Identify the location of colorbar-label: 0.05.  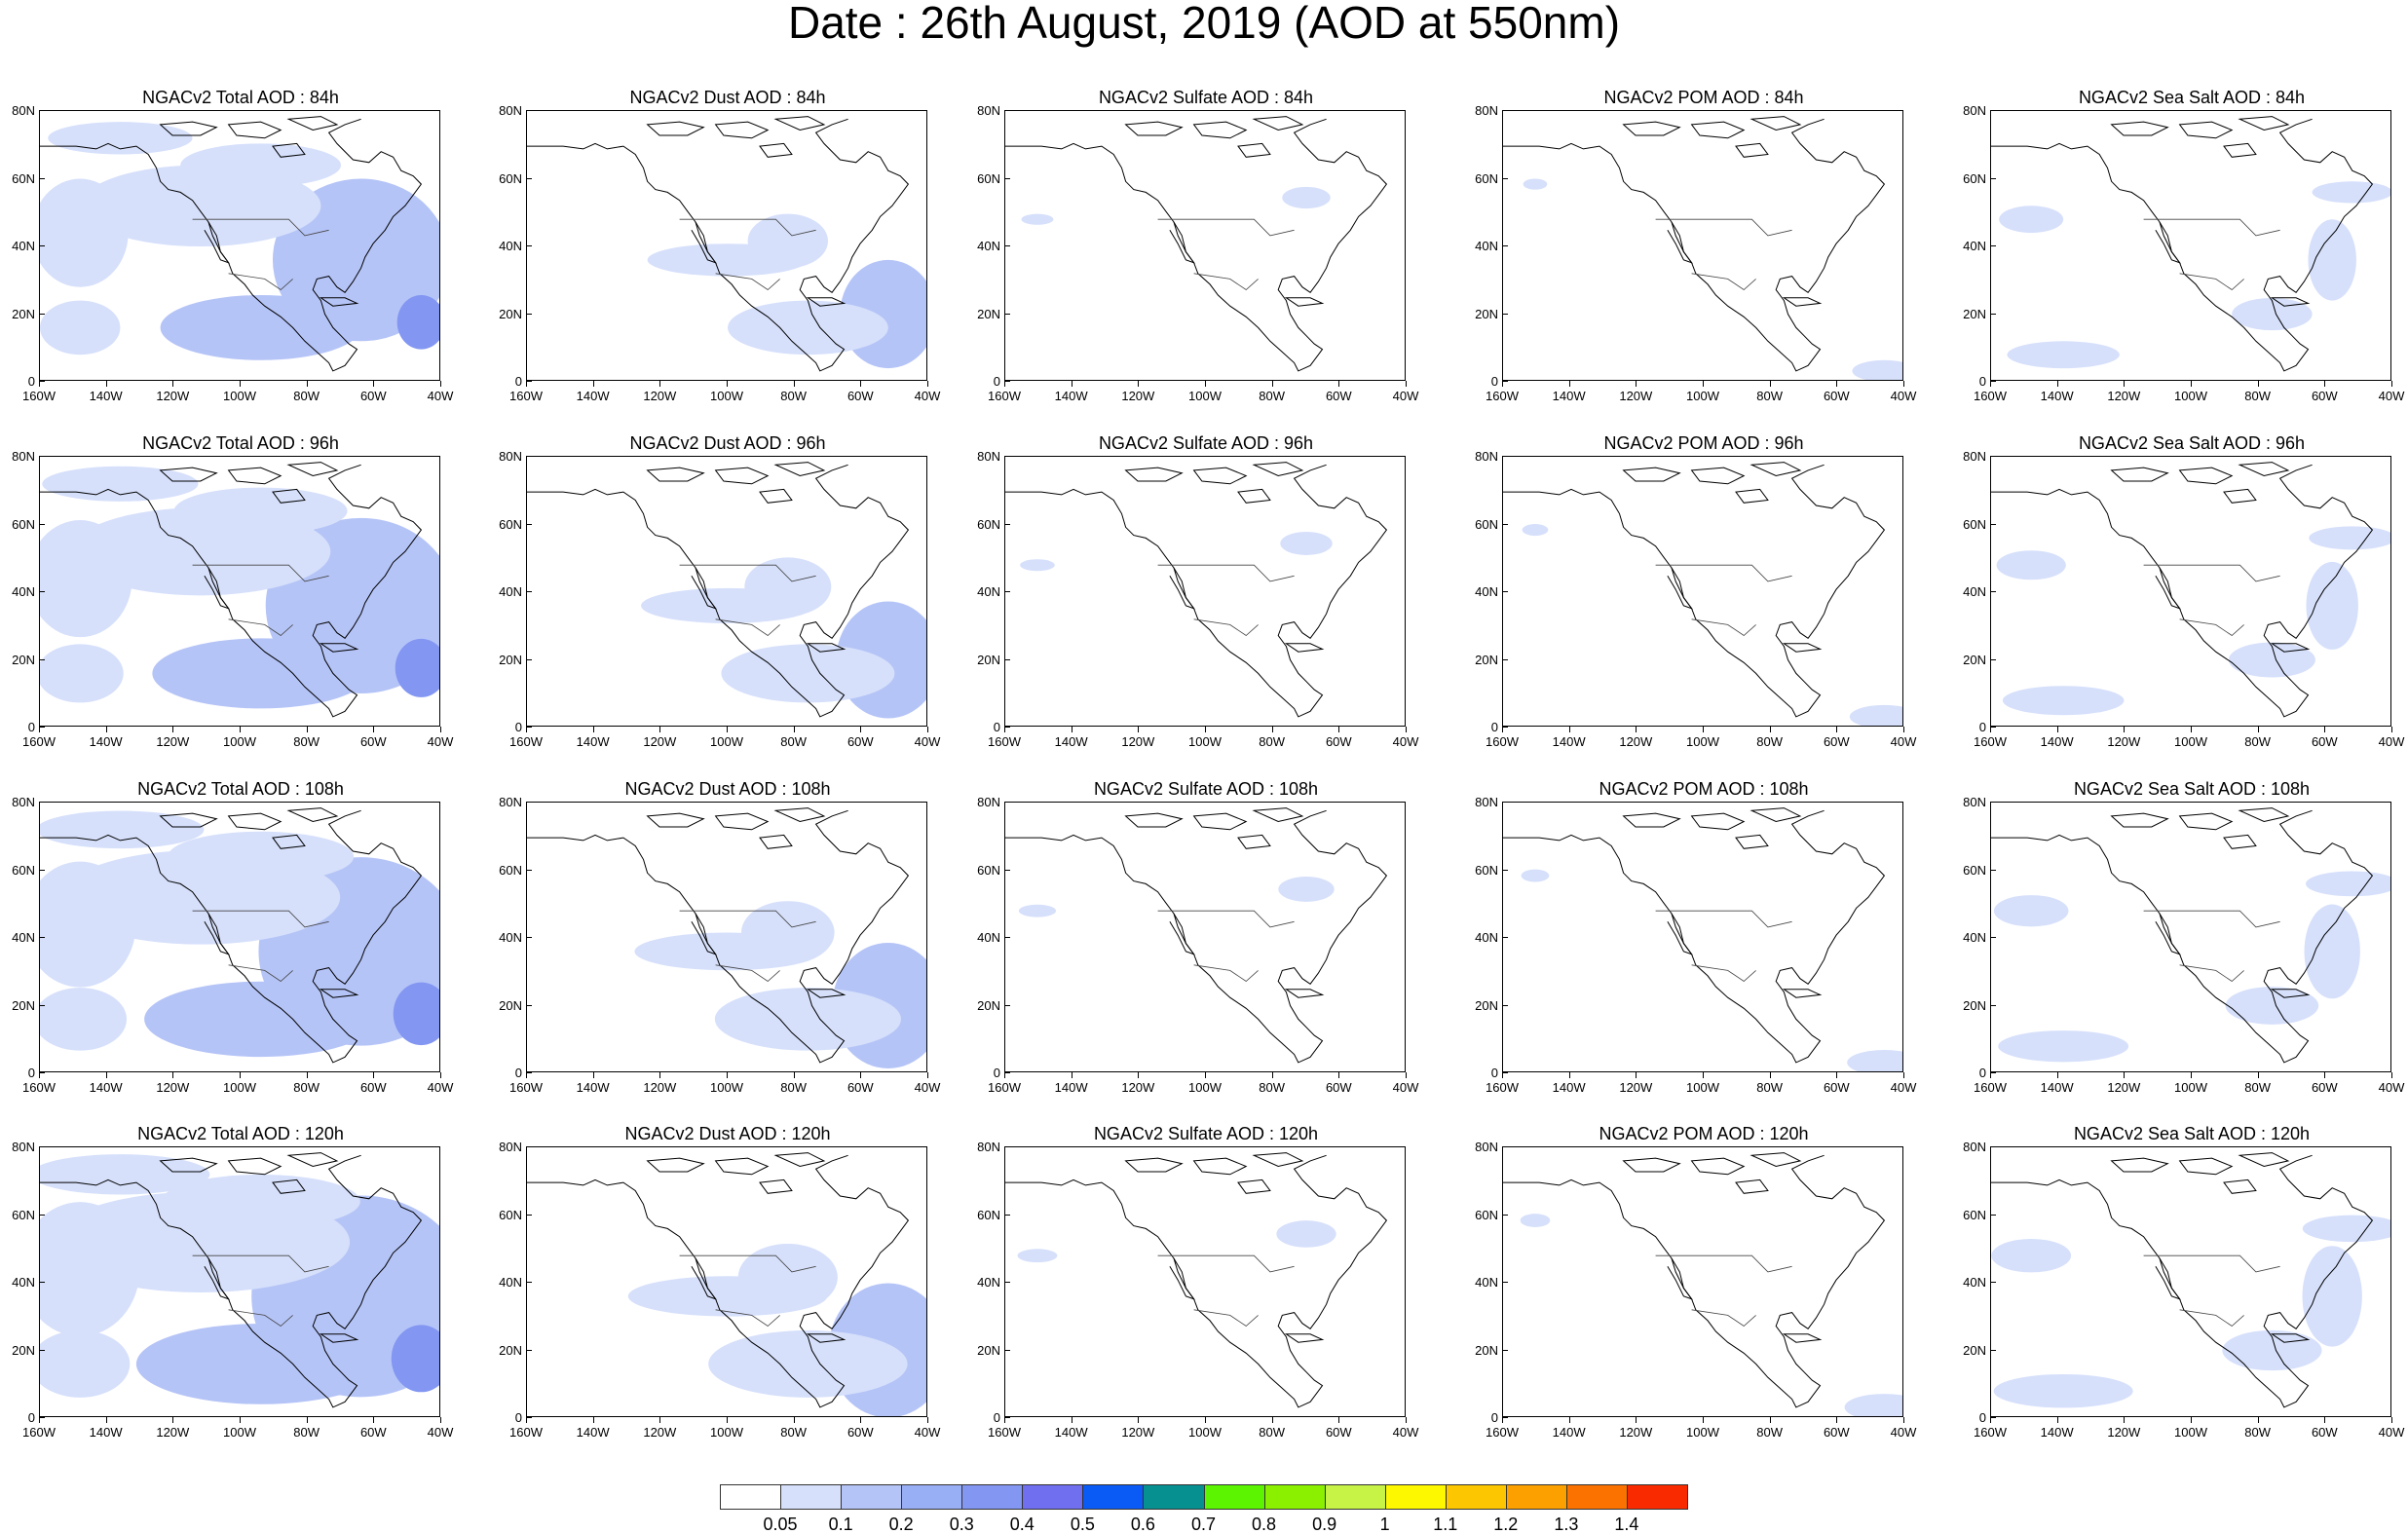
(780, 1524).